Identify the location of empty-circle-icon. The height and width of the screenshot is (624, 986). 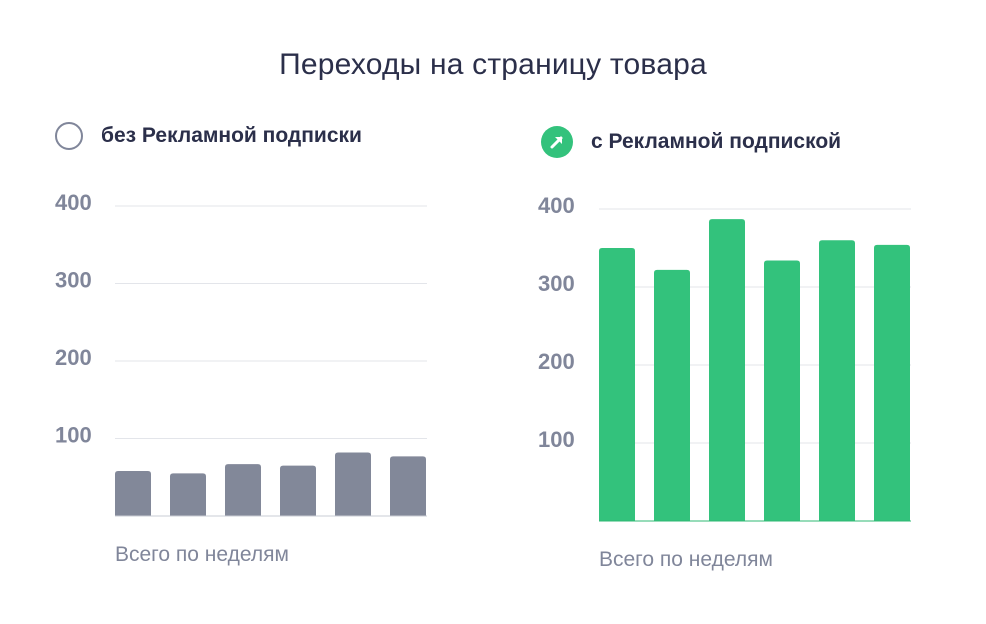
(69, 136).